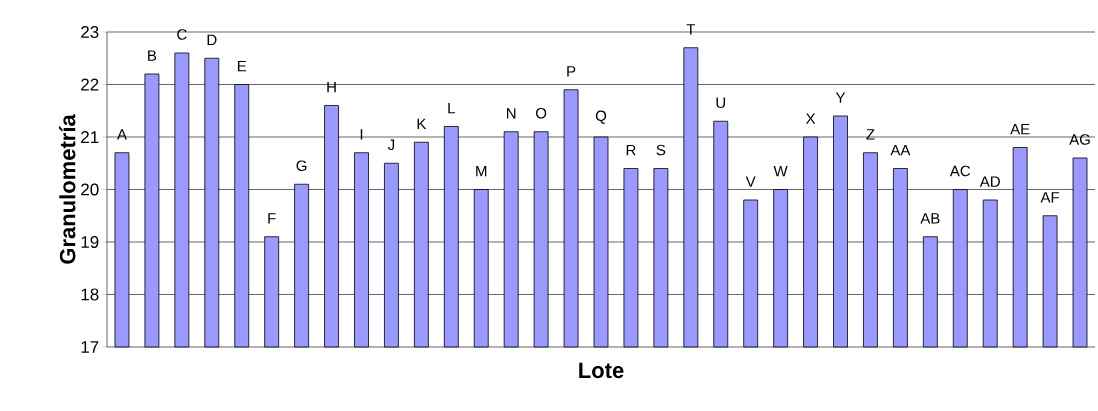 This screenshot has width=1098, height=411. Describe the element at coordinates (152, 55) in the screenshot. I see `x-tick-label: B` at that location.